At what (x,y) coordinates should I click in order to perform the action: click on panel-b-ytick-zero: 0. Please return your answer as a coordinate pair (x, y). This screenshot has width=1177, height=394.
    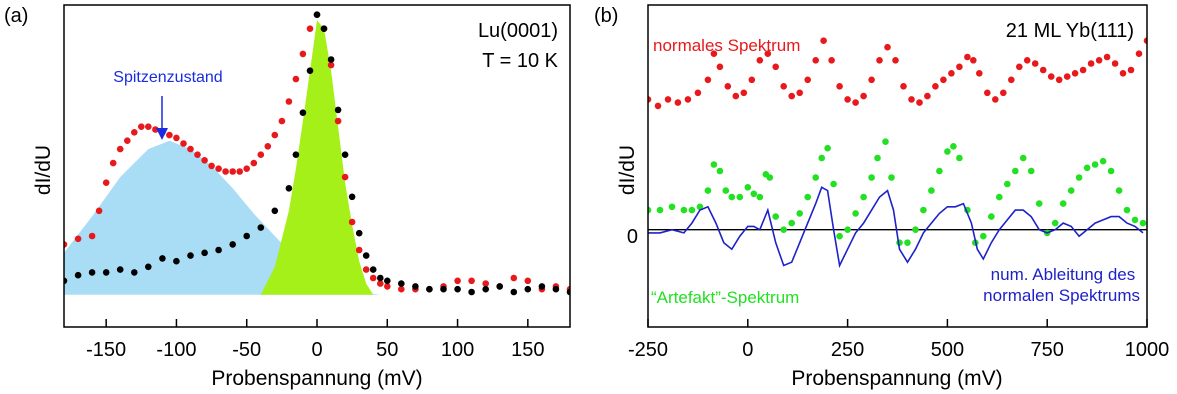
    Looking at the image, I should click on (632, 237).